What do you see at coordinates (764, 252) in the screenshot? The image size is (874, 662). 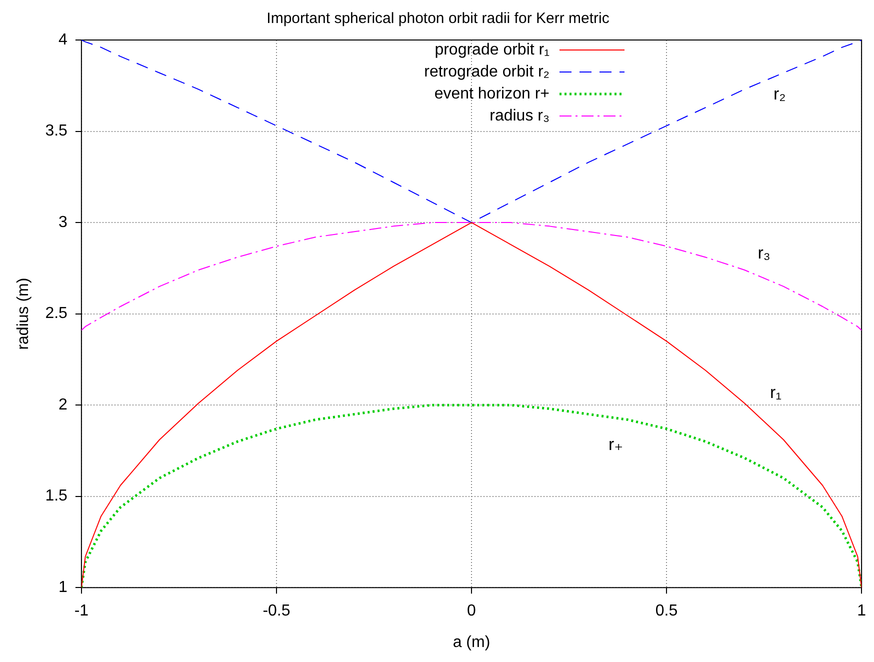 I see `annotation: r₃` at bounding box center [764, 252].